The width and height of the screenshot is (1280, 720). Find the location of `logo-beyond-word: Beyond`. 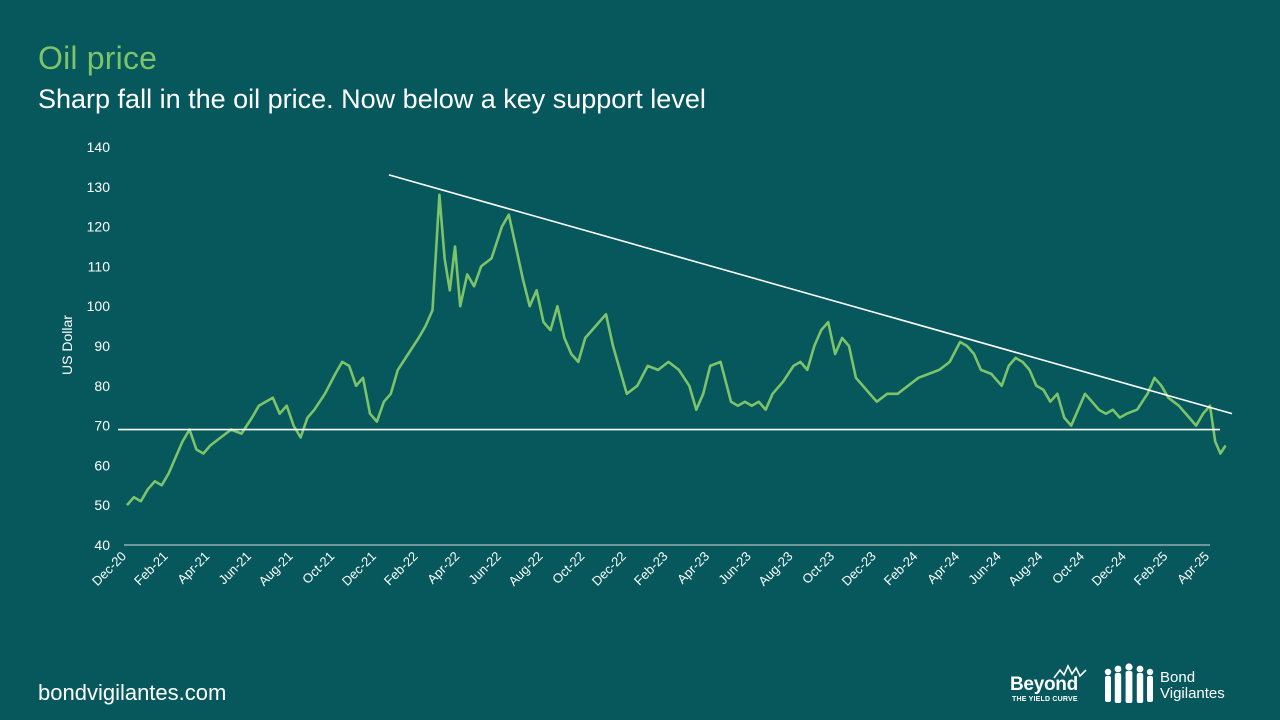

logo-beyond-word: Beyond is located at coordinates (1044, 684).